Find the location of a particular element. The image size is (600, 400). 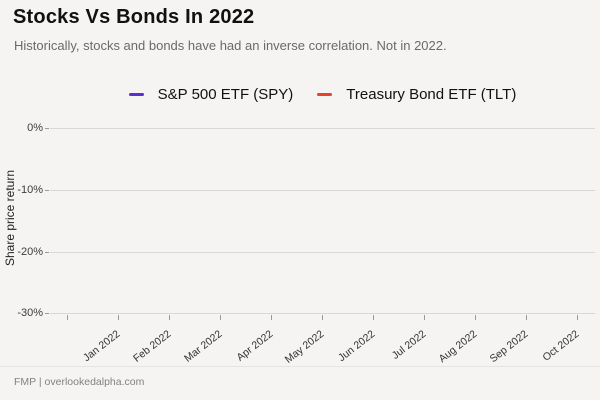

y-tick-label: 0% is located at coordinates (35, 128).